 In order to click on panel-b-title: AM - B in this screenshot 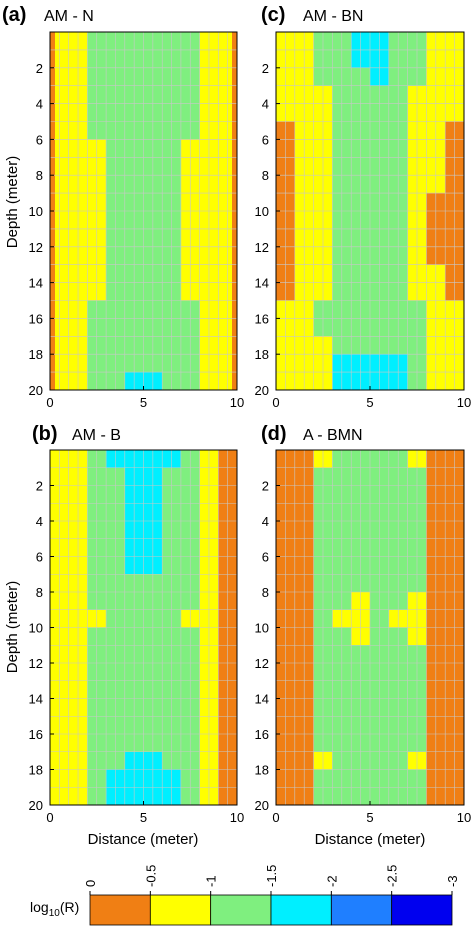, I will do `click(96, 435)`.